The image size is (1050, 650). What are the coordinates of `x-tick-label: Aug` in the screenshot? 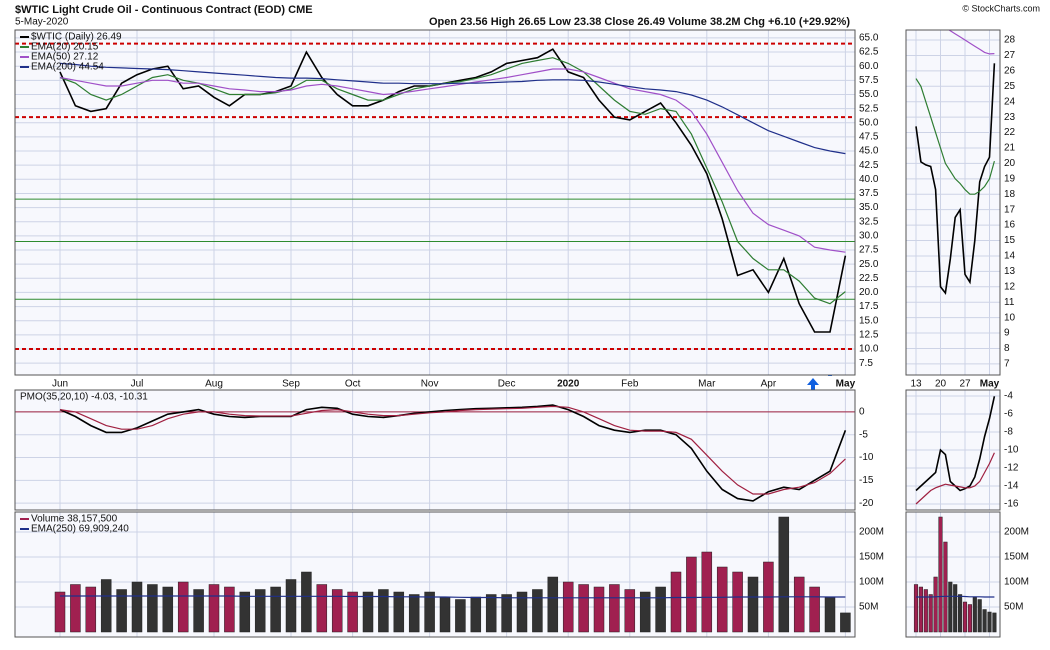 It's located at (214, 384).